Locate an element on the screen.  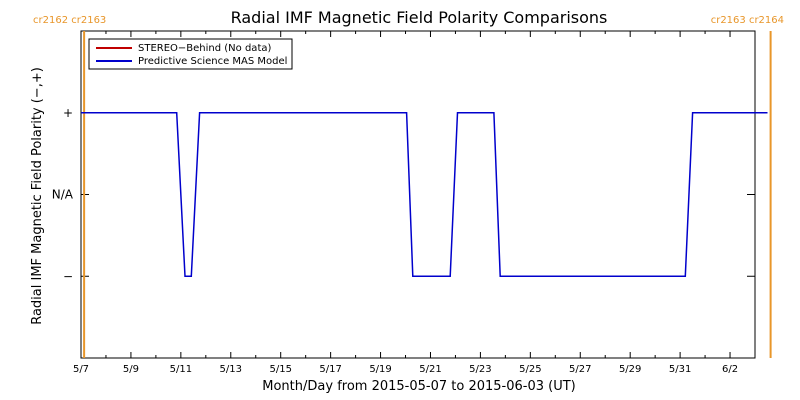
y-tick-label: − is located at coordinates (68, 276).